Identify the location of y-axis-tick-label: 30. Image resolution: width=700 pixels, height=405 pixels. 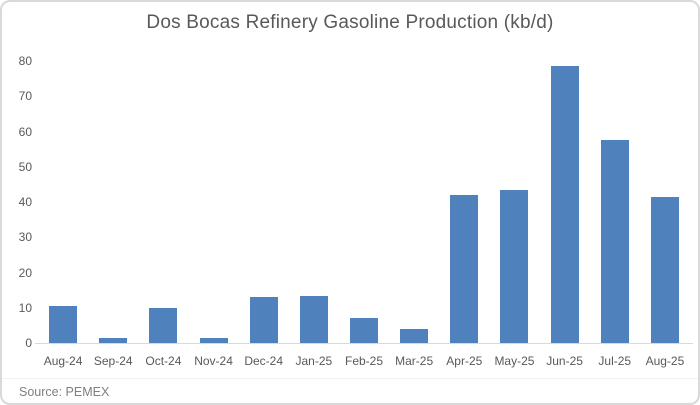
(25, 237).